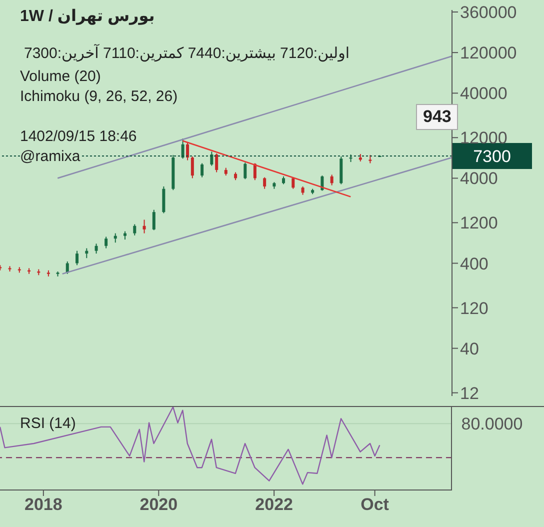 This screenshot has width=544, height=527. What do you see at coordinates (474, 264) in the screenshot?
I see `y-tick-label: 400` at bounding box center [474, 264].